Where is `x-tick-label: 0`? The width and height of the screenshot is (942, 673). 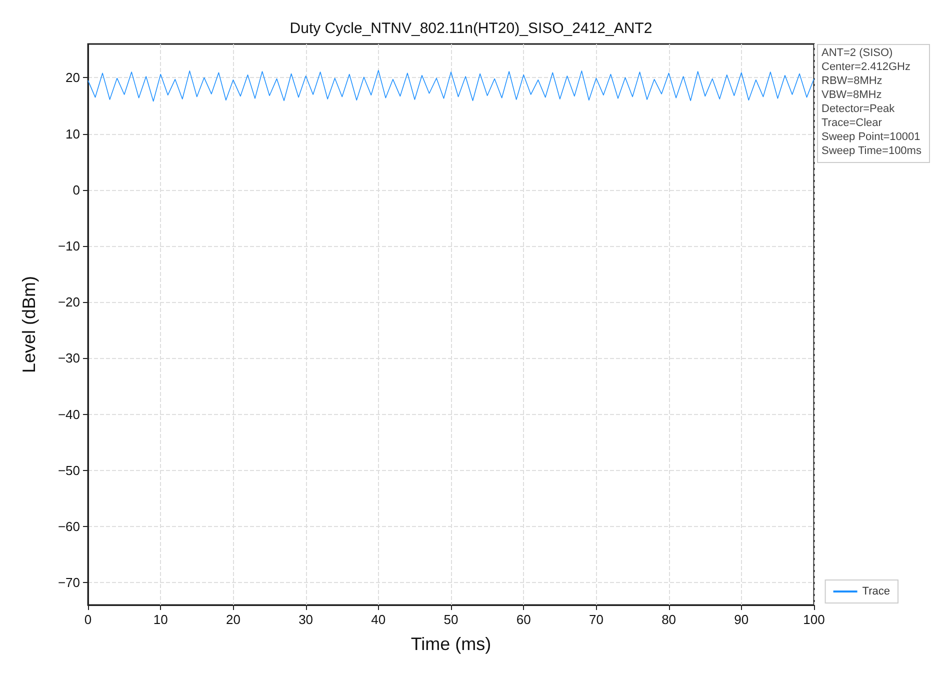 x-tick-label: 0 is located at coordinates (88, 619).